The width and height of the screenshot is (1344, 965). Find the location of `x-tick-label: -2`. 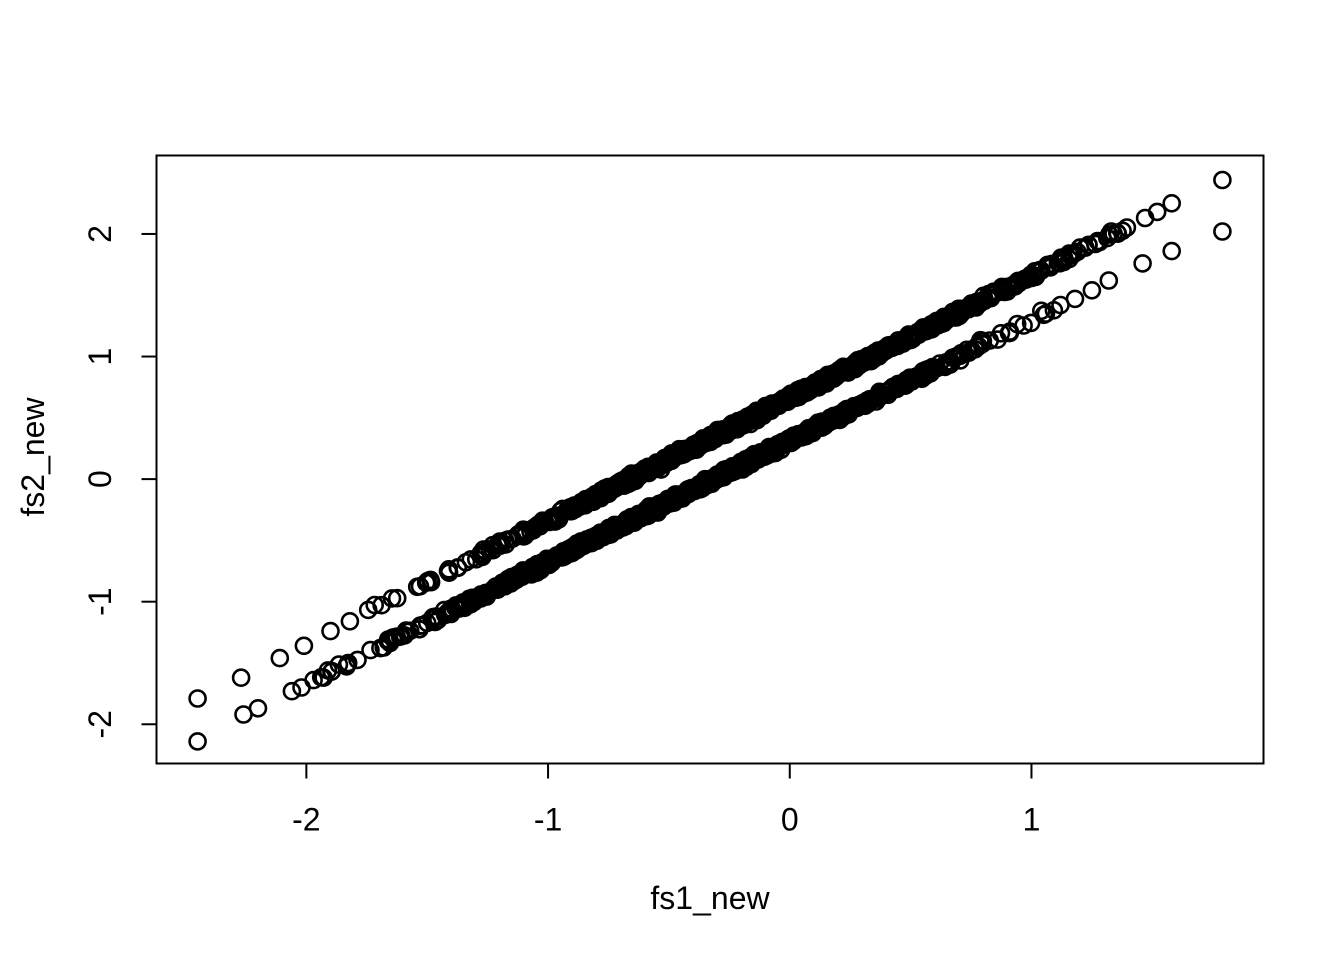

x-tick-label: -2 is located at coordinates (306, 820).